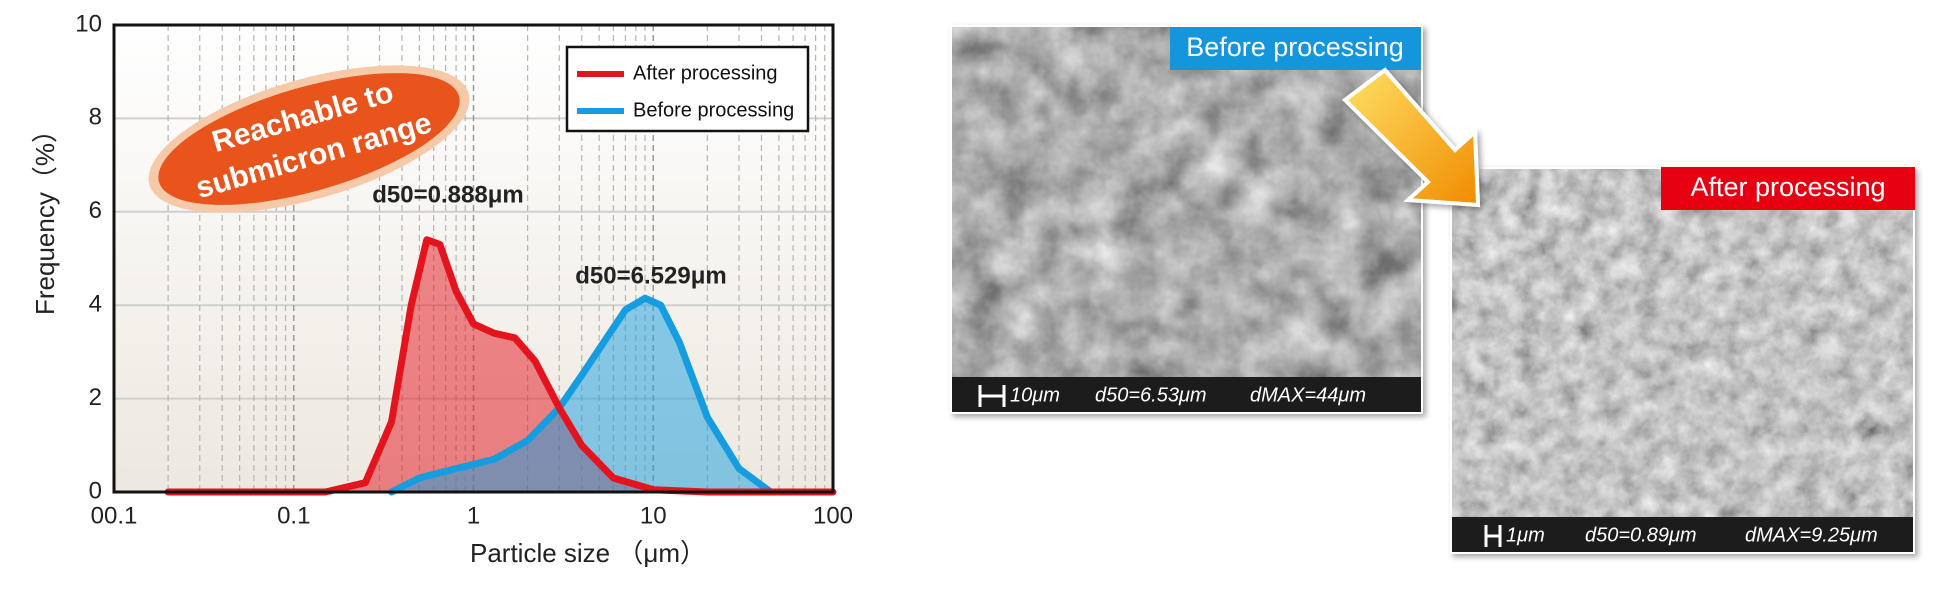  Describe the element at coordinates (1641, 535) in the screenshot. I see `caption: d50=0.89μm` at that location.